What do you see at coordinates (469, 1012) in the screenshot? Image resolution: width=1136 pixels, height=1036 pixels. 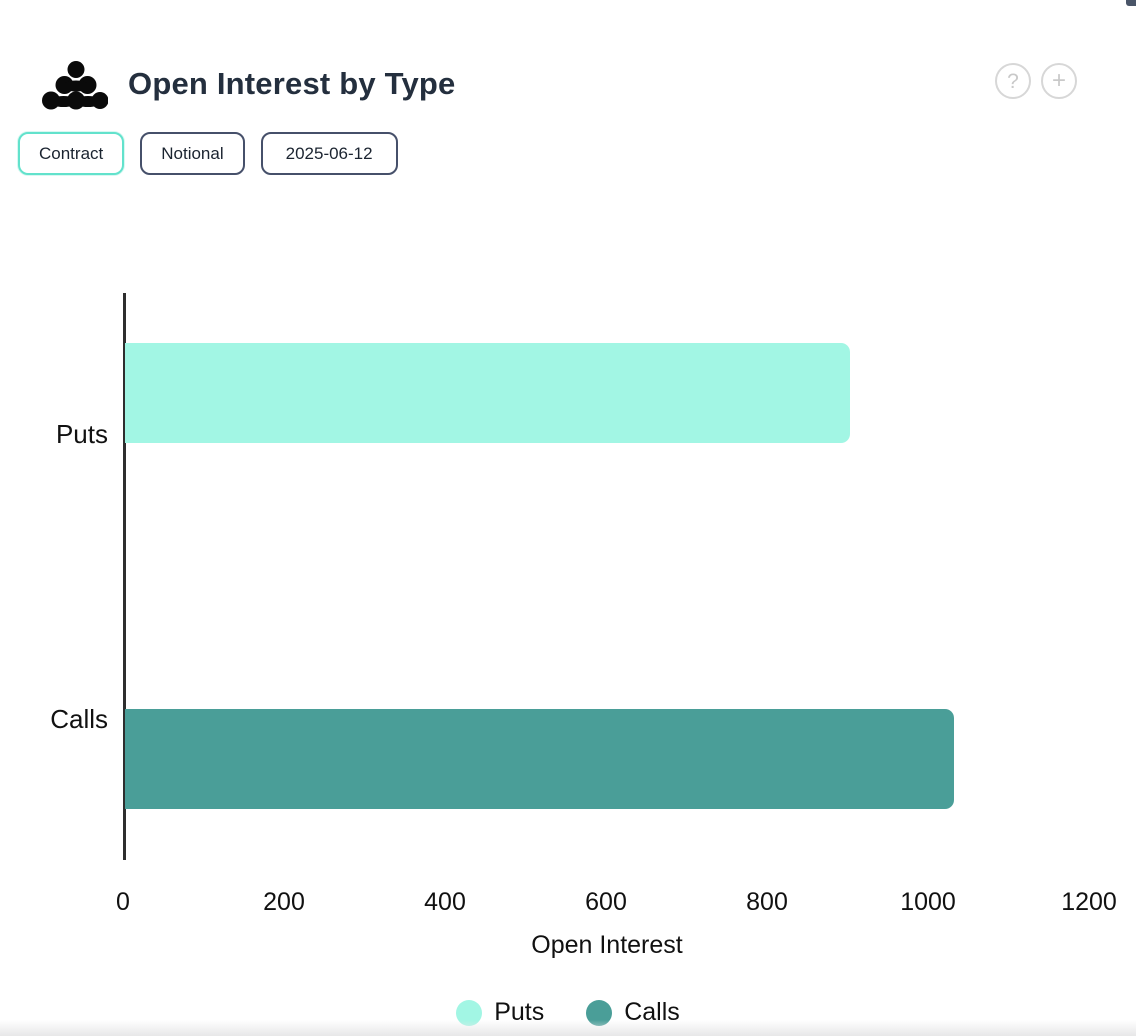 I see `legend-swatch-puts` at bounding box center [469, 1012].